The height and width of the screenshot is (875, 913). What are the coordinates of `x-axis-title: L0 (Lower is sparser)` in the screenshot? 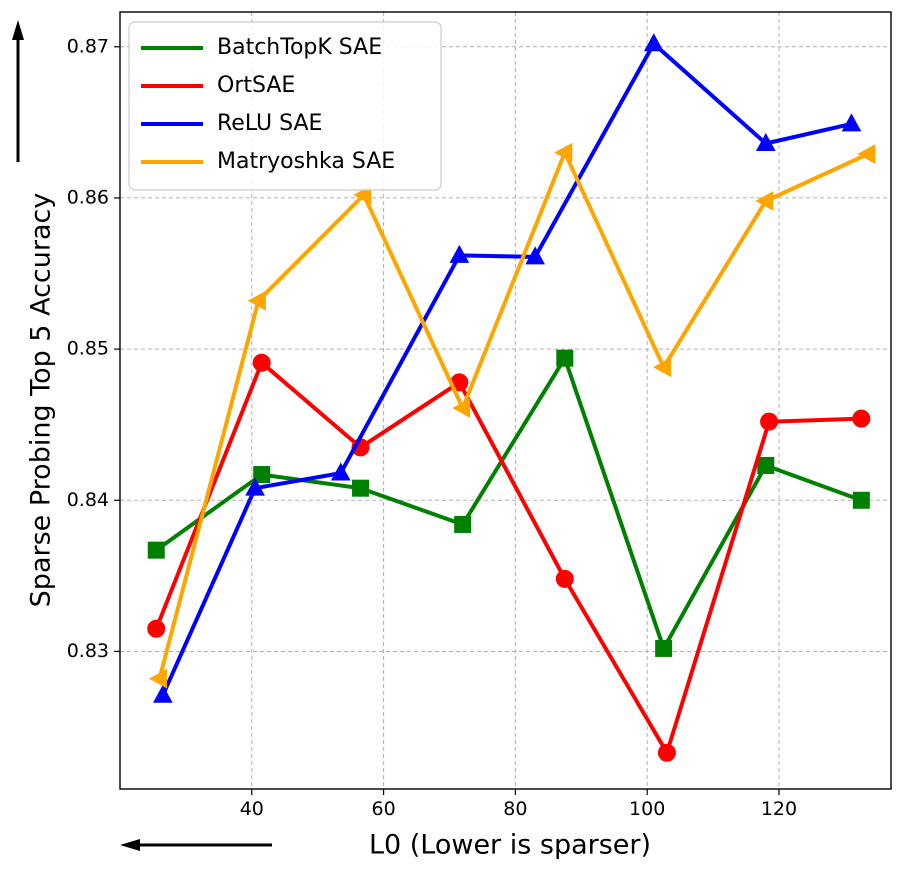 It's located at (510, 845).